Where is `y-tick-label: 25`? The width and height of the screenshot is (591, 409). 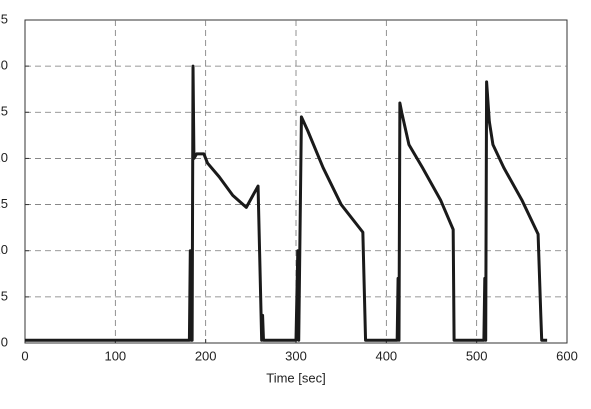
y-tick-label: 25 is located at coordinates (4, 111).